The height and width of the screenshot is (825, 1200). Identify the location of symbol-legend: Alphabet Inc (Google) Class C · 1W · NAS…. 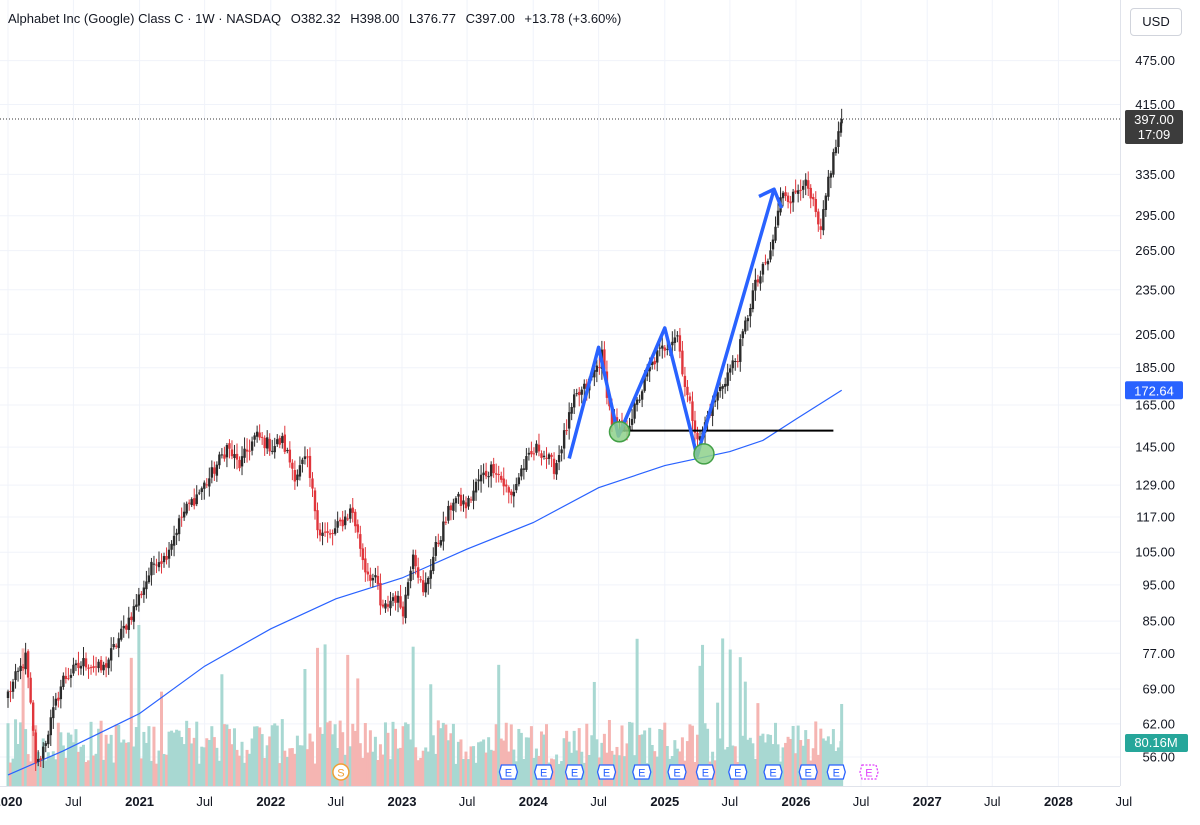
(317, 18).